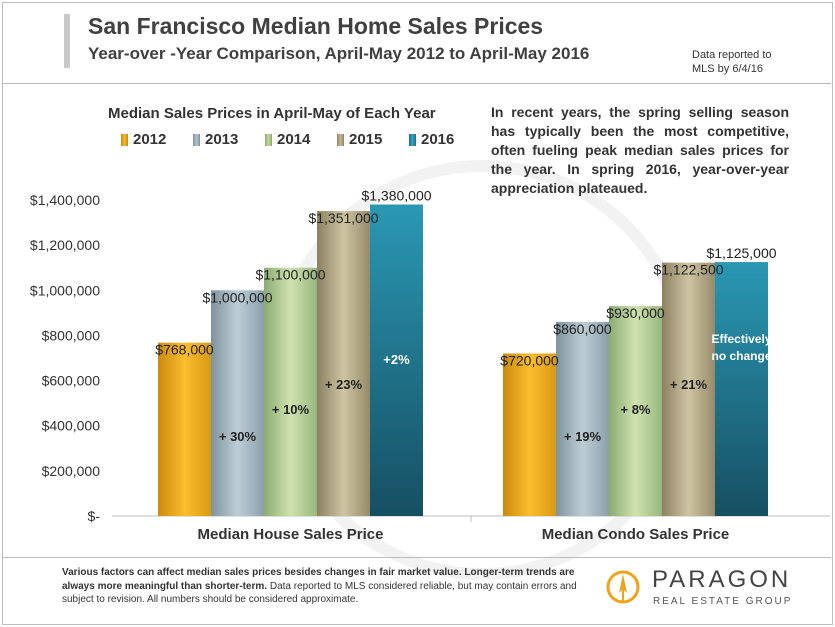 The height and width of the screenshot is (627, 835). What do you see at coordinates (94, 516) in the screenshot?
I see `y-tick-label: $-` at bounding box center [94, 516].